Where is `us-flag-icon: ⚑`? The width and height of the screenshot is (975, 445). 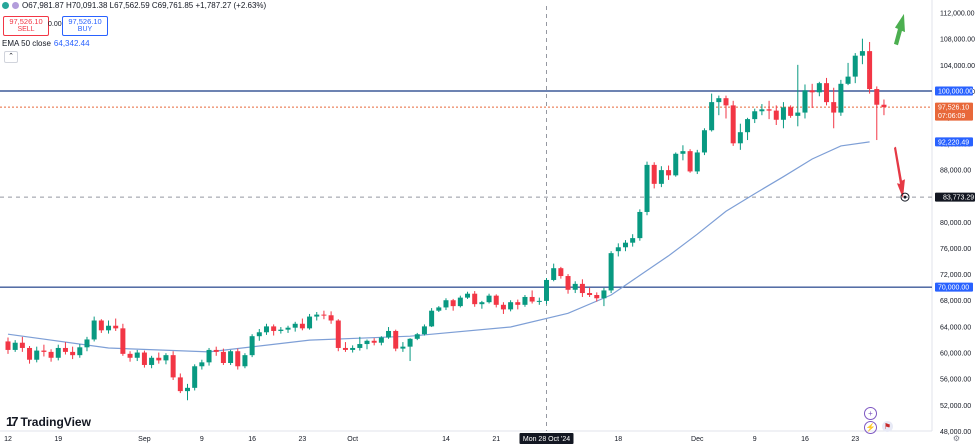
us-flag-icon: ⚑ is located at coordinates (887, 426).